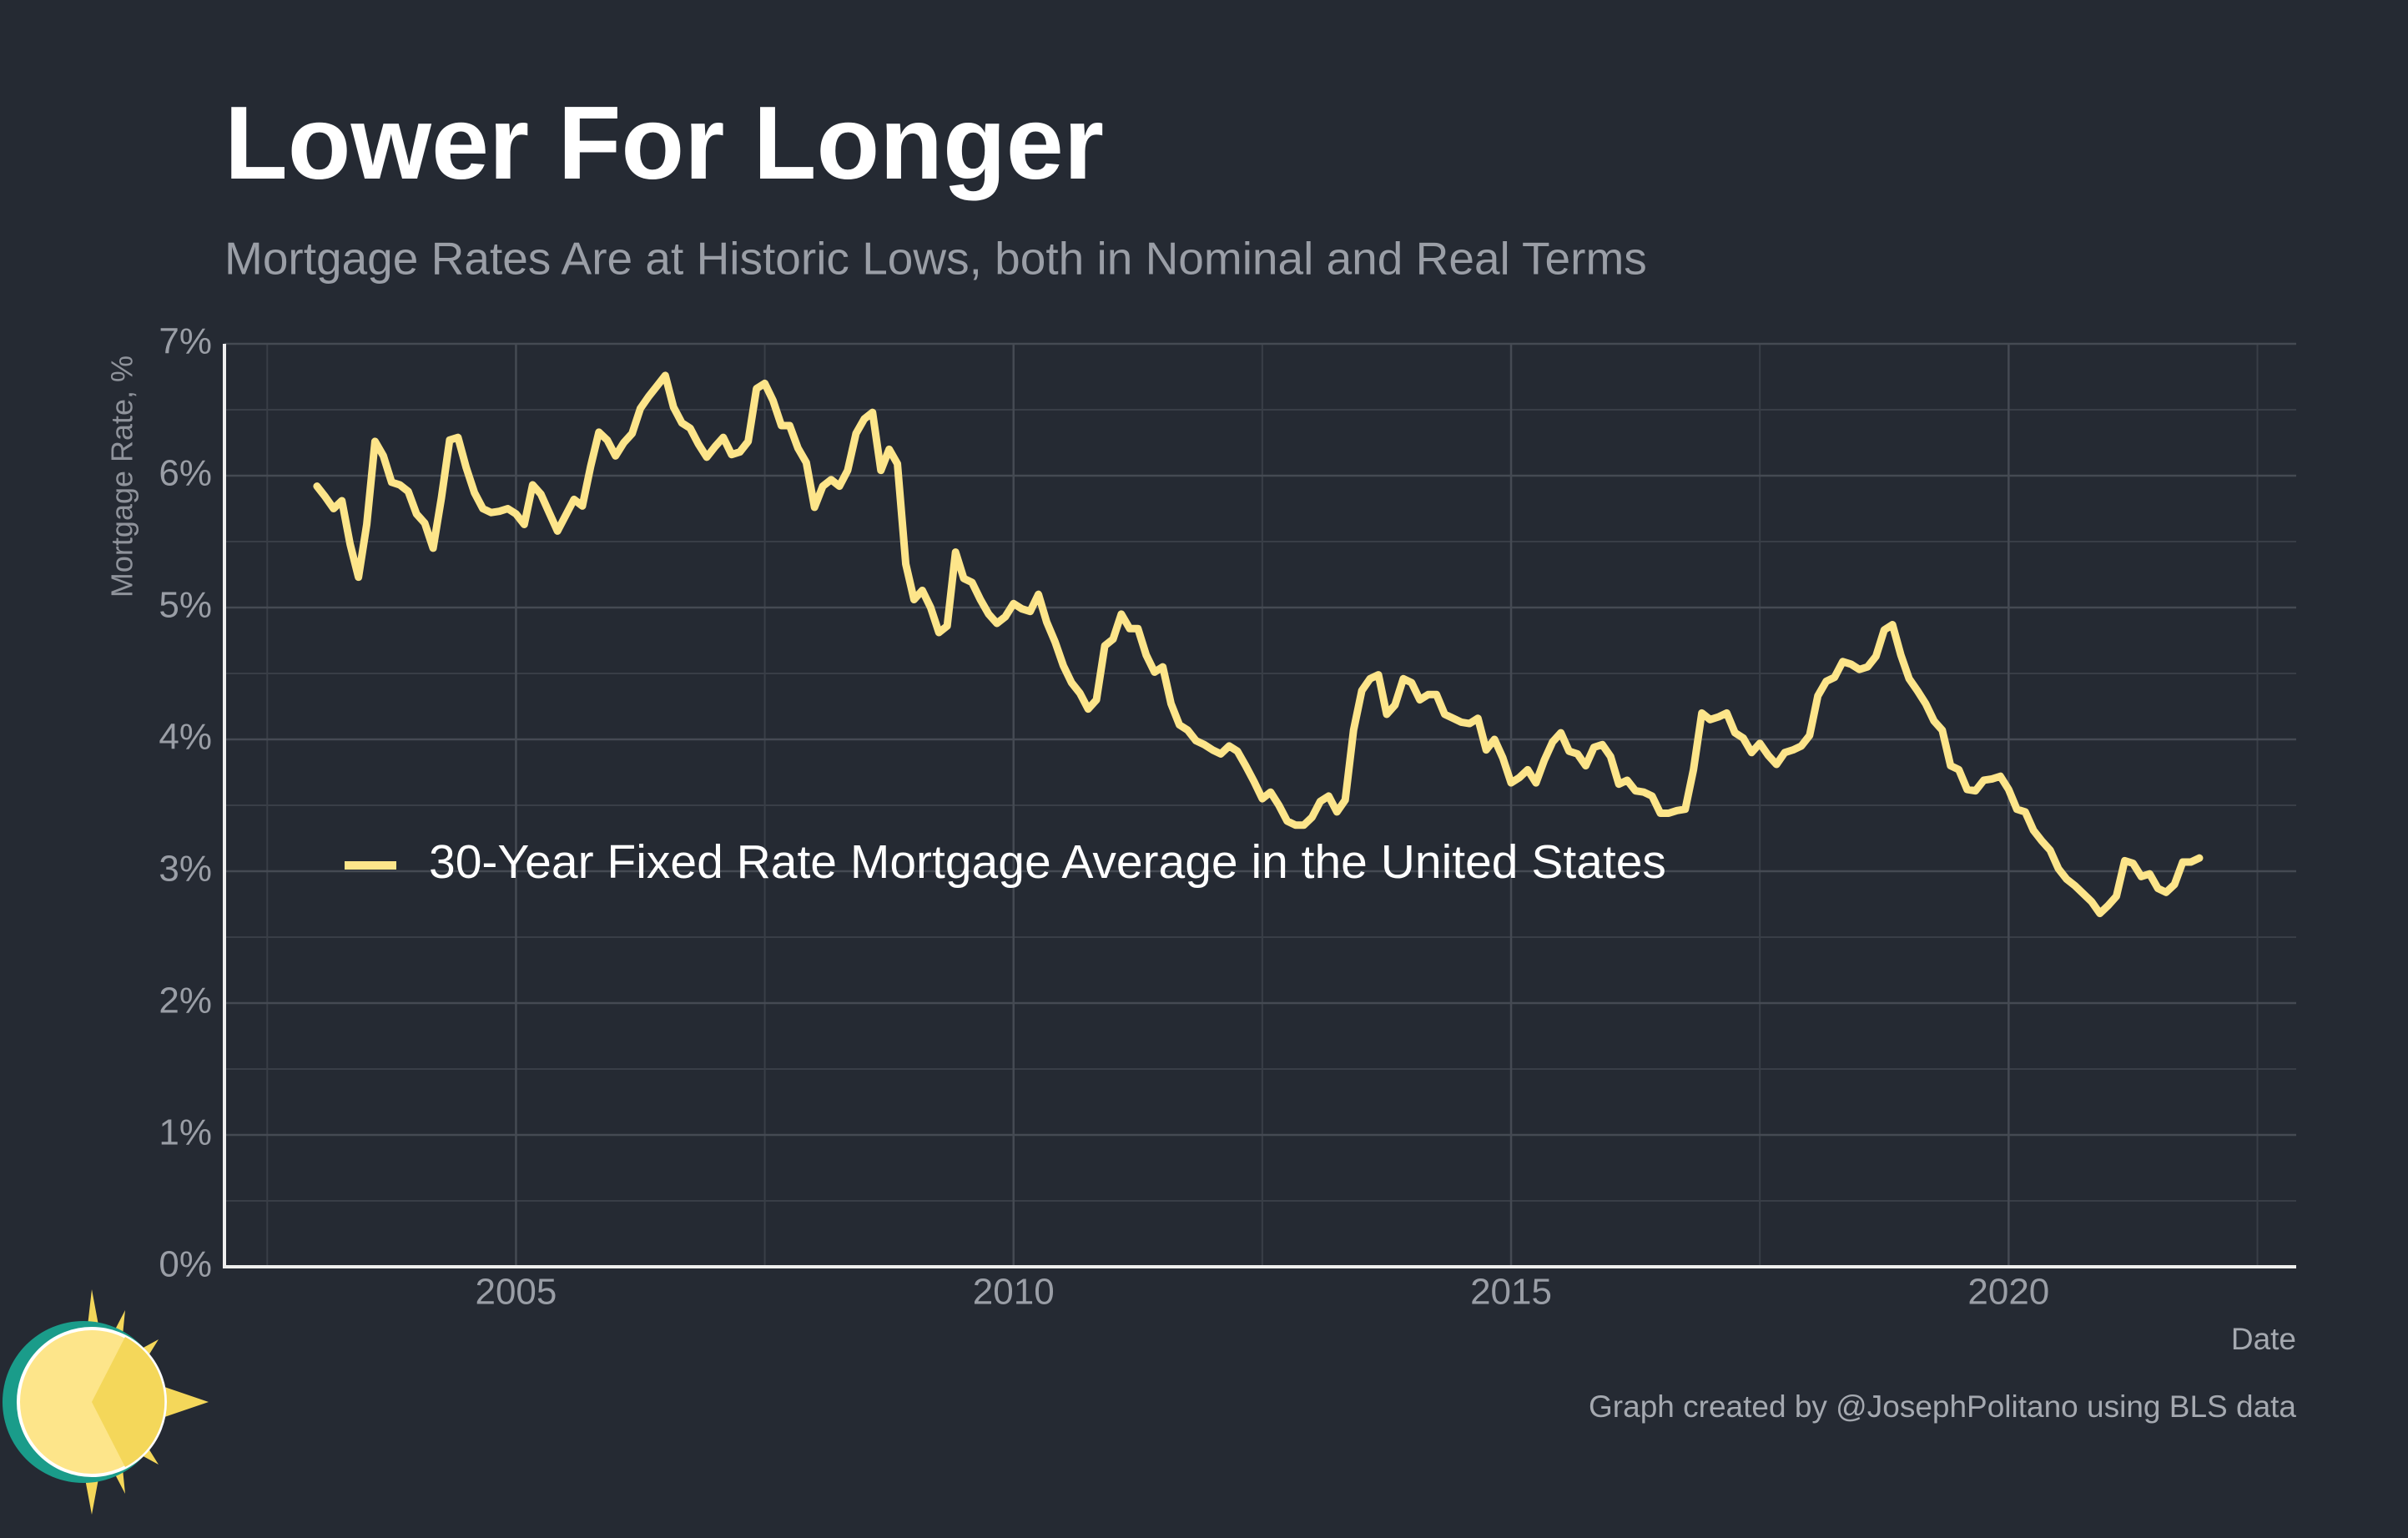 The height and width of the screenshot is (1538, 2408). Describe the element at coordinates (185, 1264) in the screenshot. I see `y-tick-label: 0%` at that location.